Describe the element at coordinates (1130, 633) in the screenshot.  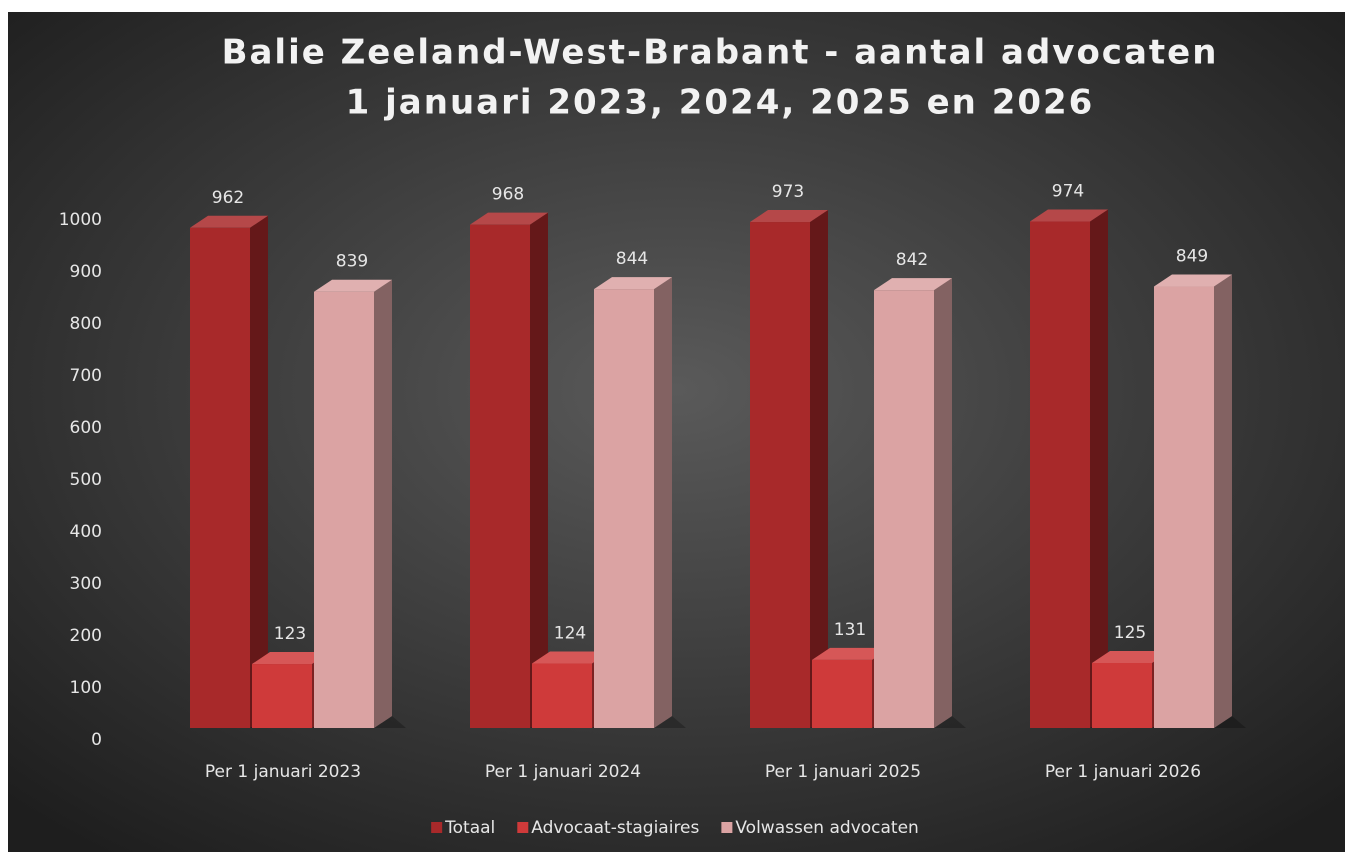
I see `data-label: 125` at that location.